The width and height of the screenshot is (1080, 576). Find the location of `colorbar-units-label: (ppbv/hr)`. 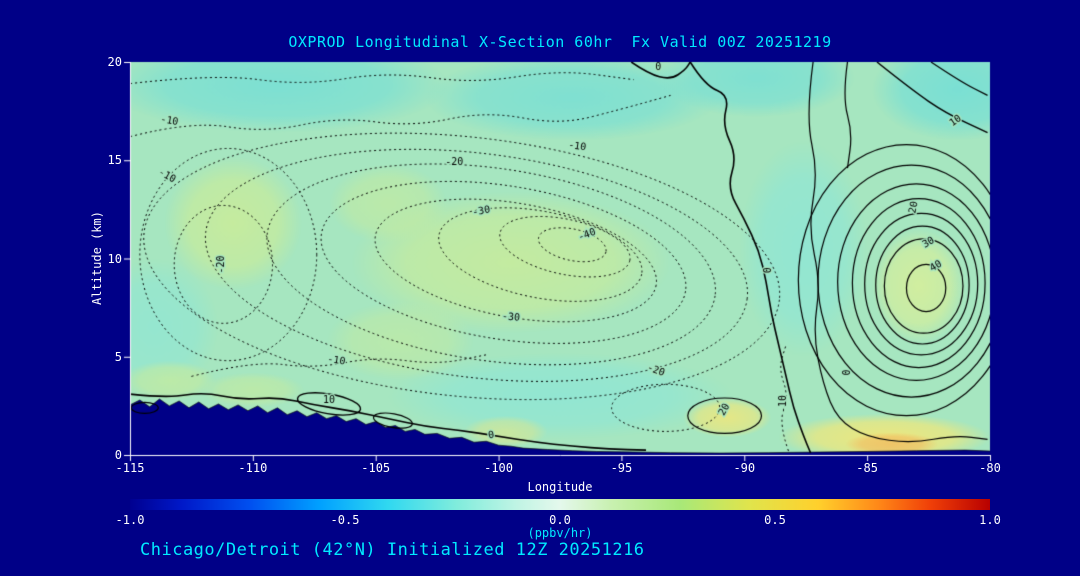

colorbar-units-label: (ppbv/hr) is located at coordinates (560, 533).